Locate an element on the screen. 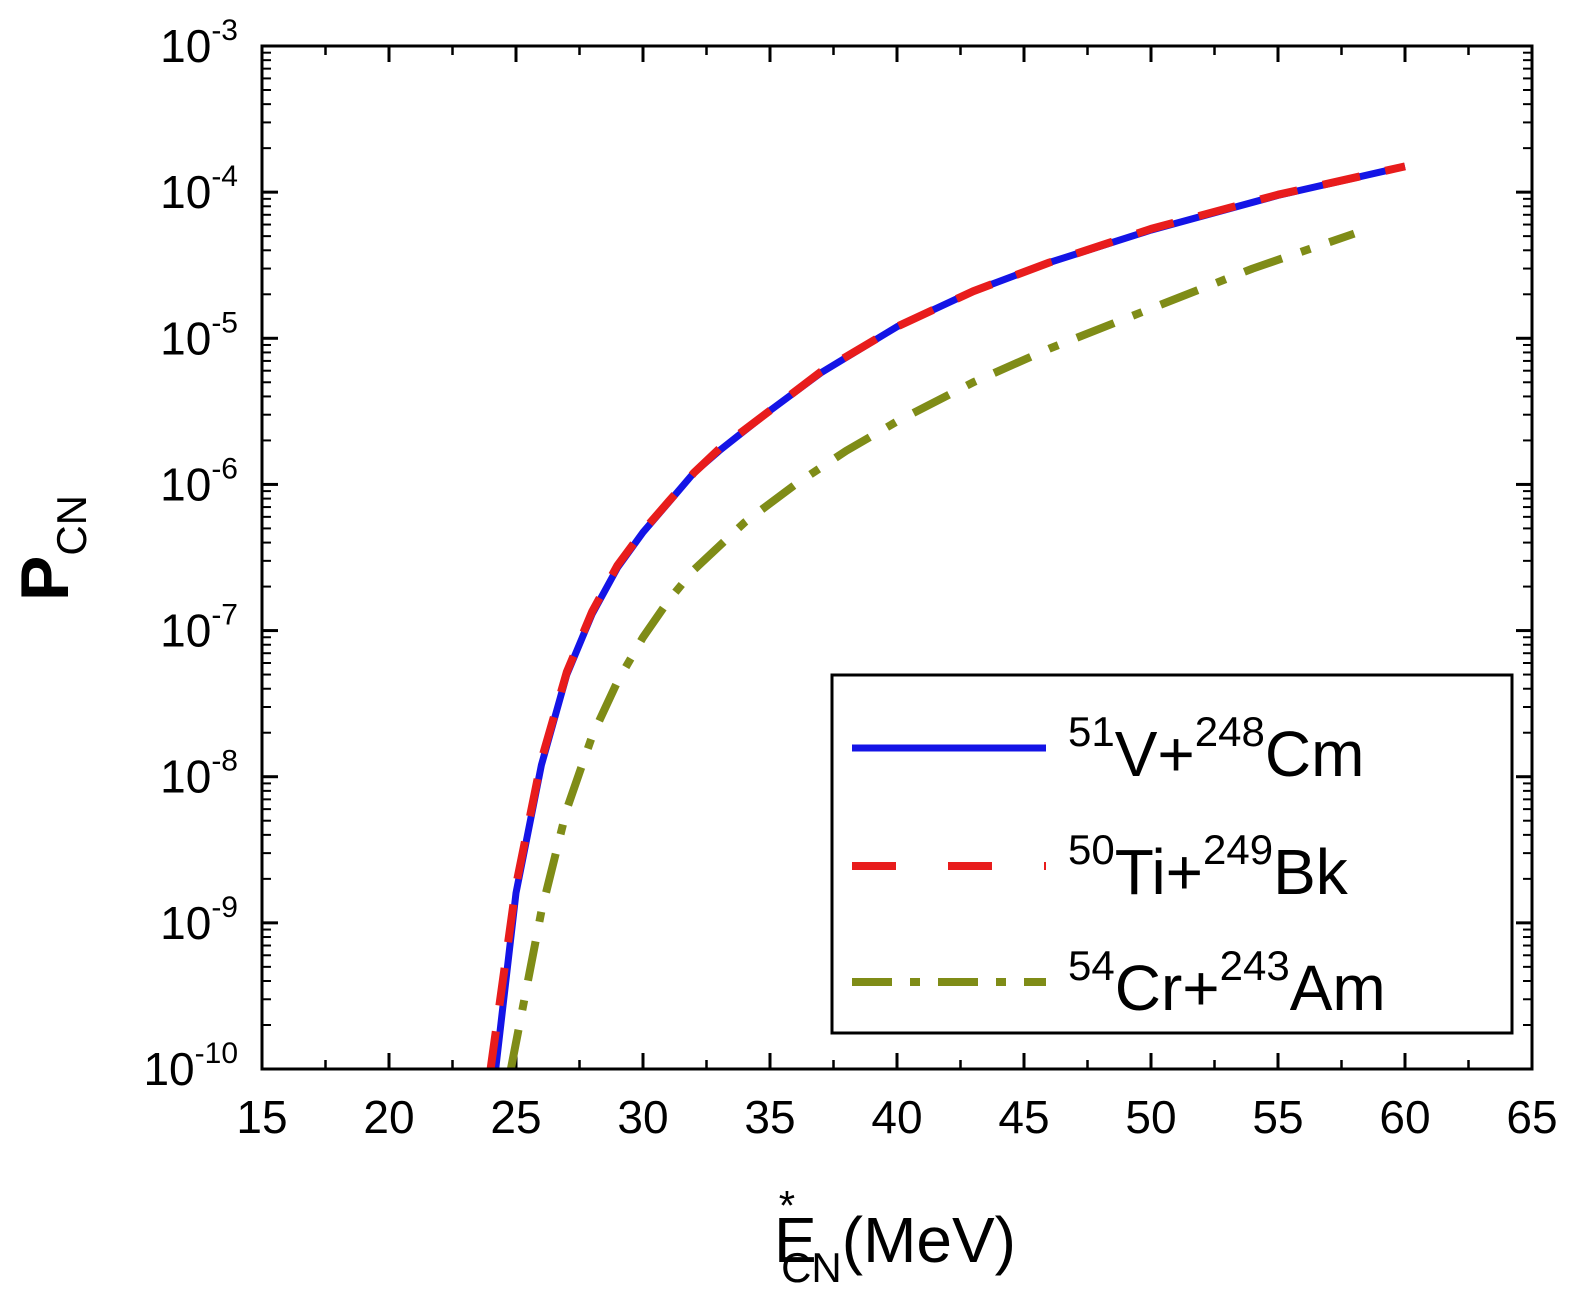  legend-label-3: 54Cr+243Am is located at coordinates (1227, 983).